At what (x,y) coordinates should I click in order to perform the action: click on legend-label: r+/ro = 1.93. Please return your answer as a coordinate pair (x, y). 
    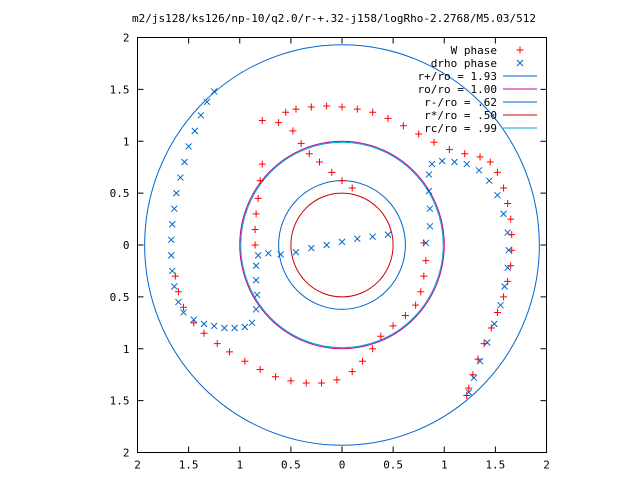
    Looking at the image, I should click on (457, 76).